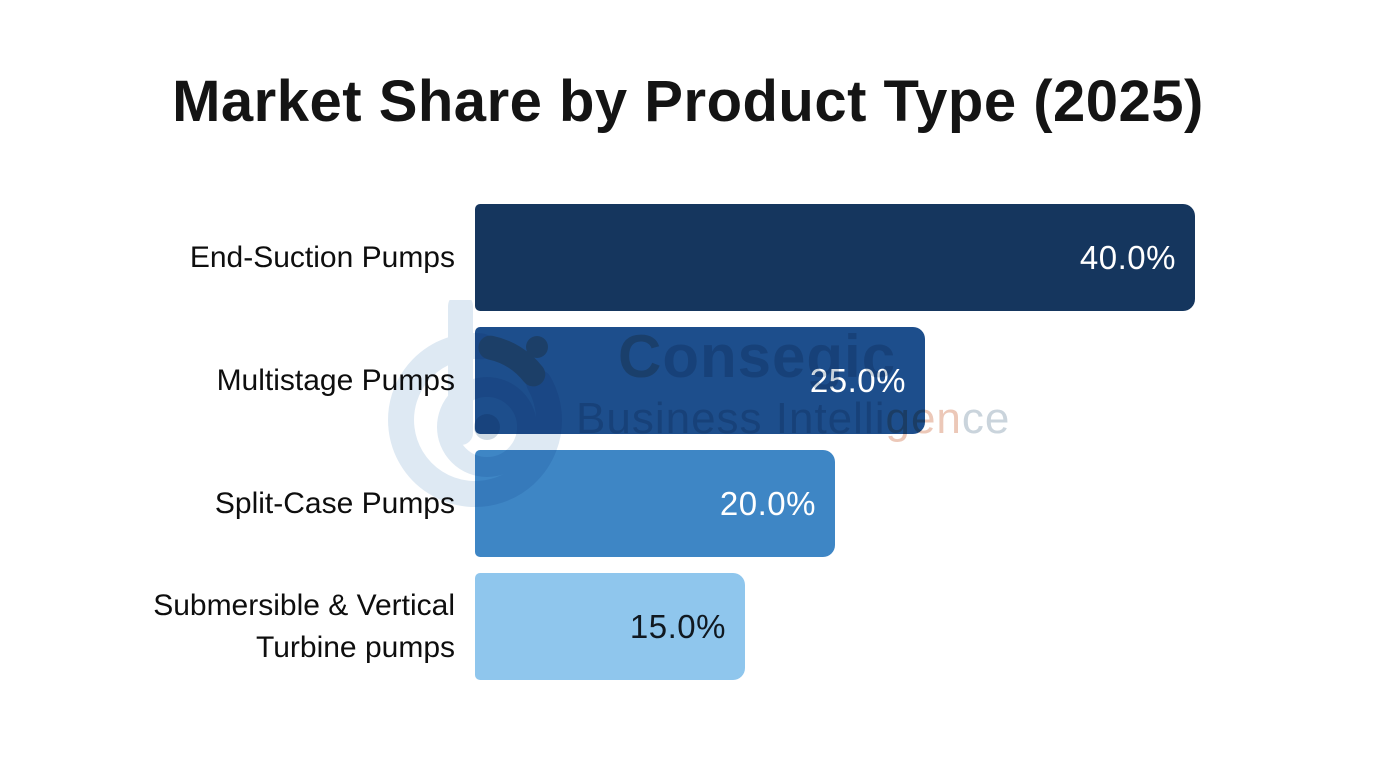 The height and width of the screenshot is (768, 1376). I want to click on bar-value-label: 20.0%, so click(767, 503).